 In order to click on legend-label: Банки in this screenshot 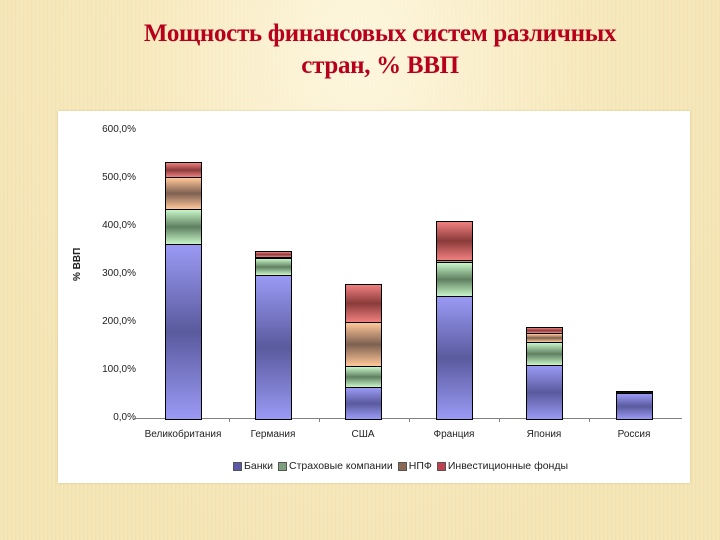, I will do `click(258, 466)`.